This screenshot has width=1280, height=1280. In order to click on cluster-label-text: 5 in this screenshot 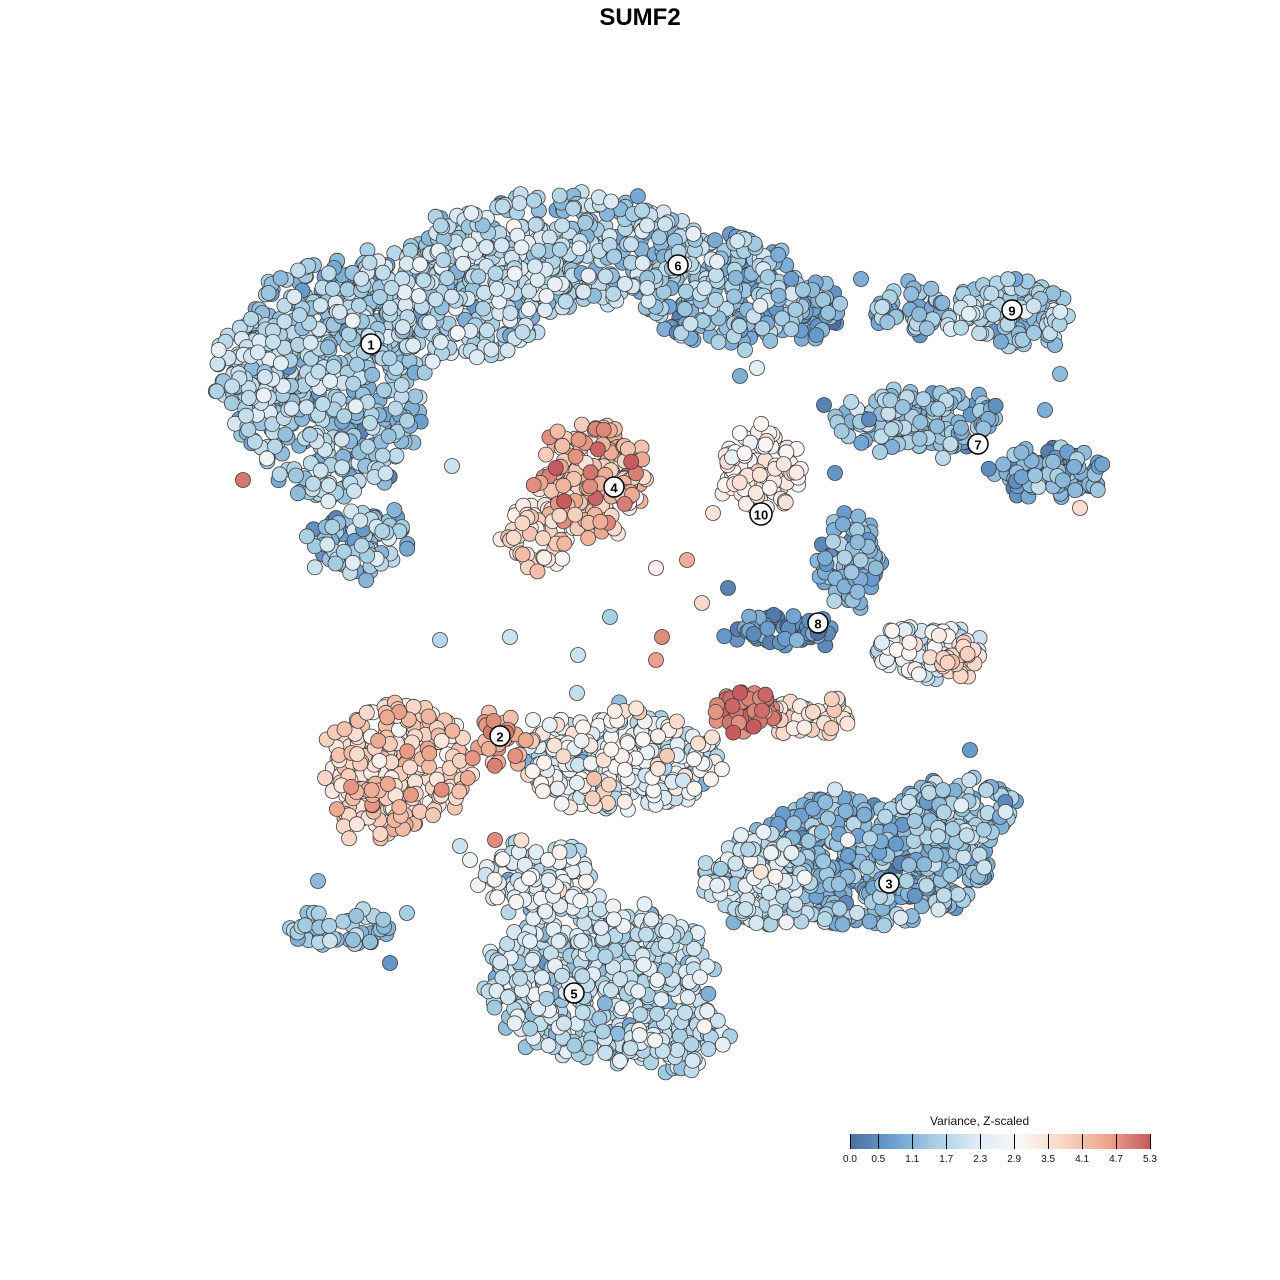, I will do `click(573, 994)`.